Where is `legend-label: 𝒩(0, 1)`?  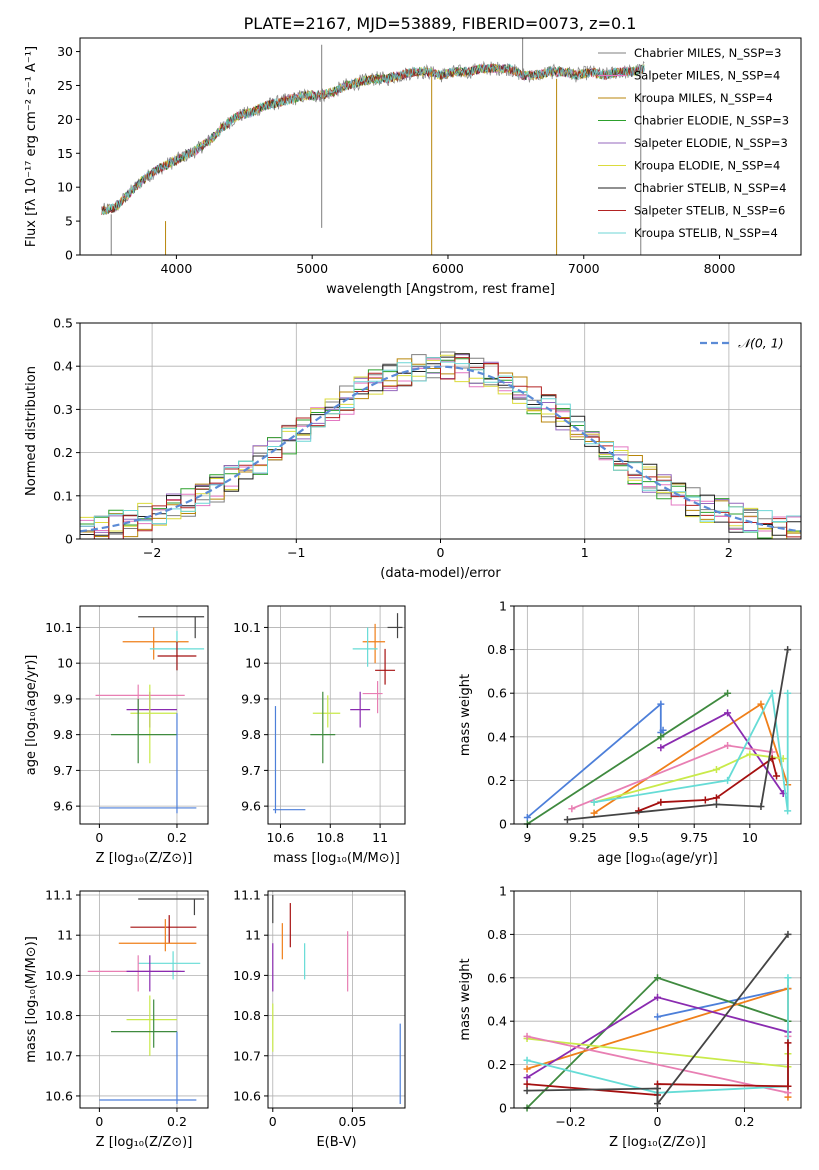 legend-label: 𝒩(0, 1) is located at coordinates (761, 343).